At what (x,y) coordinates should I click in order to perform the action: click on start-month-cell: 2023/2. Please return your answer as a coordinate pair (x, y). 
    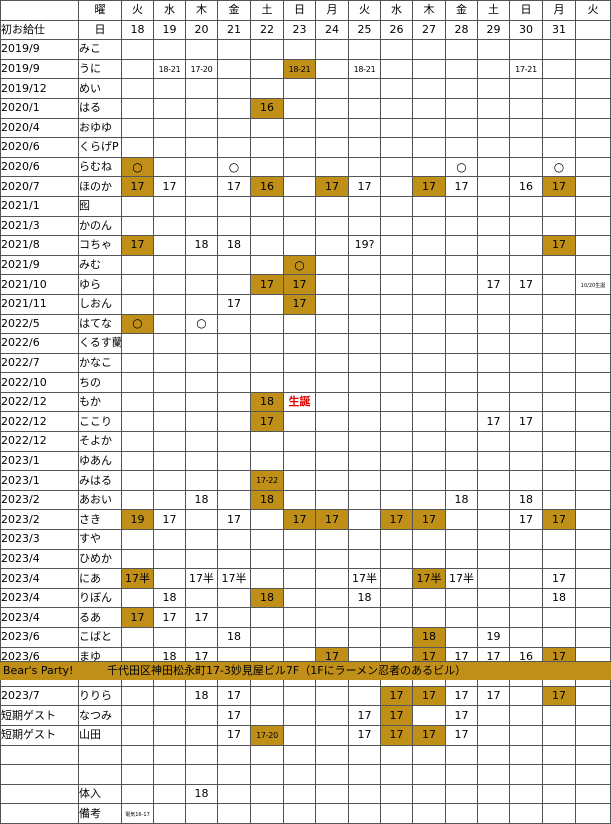
    Looking at the image, I should click on (39, 500).